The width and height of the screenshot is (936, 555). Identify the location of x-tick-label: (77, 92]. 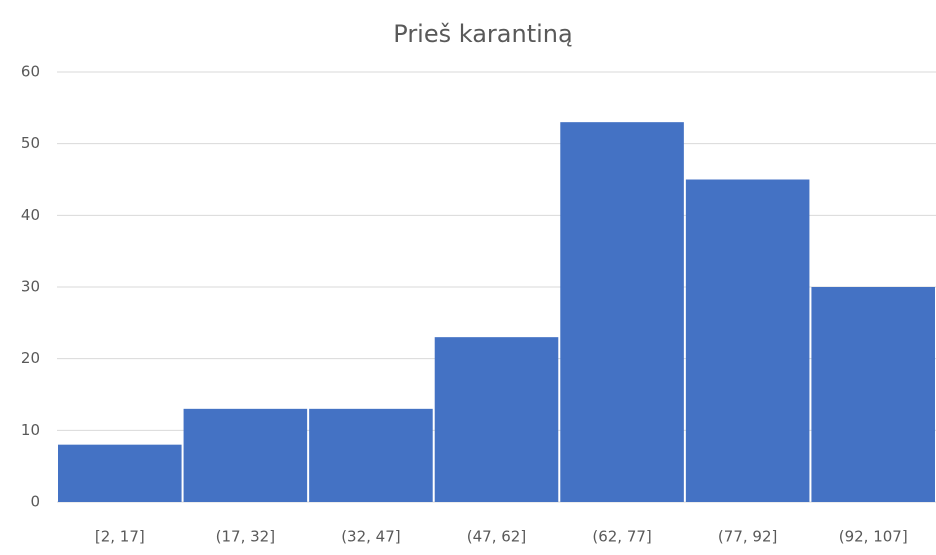
(747, 537).